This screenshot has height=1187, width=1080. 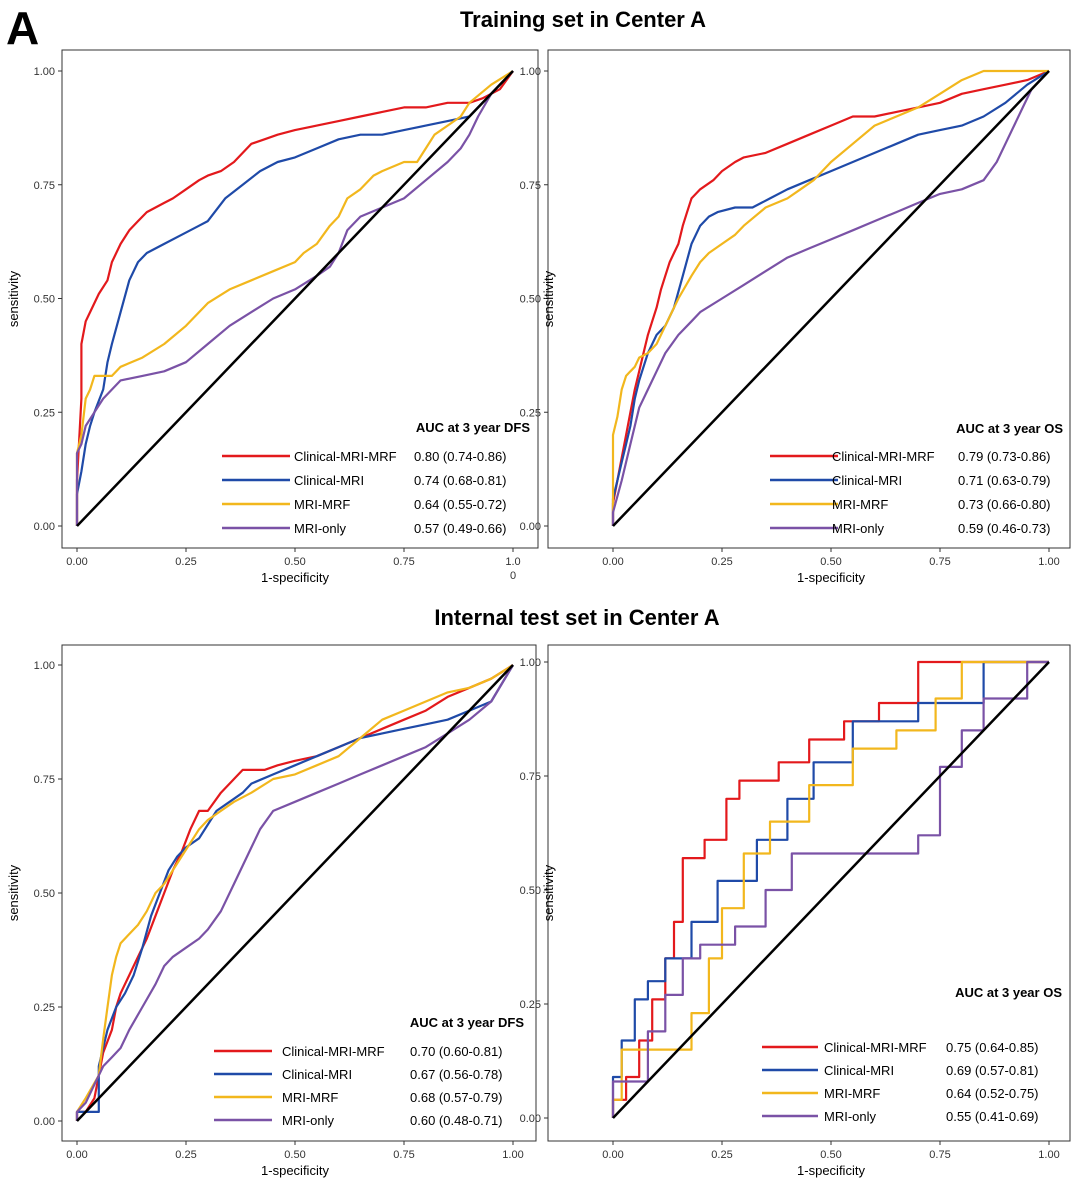 I want to click on legend-auc: 0.59 (0.46-0.73), so click(x=1004, y=528).